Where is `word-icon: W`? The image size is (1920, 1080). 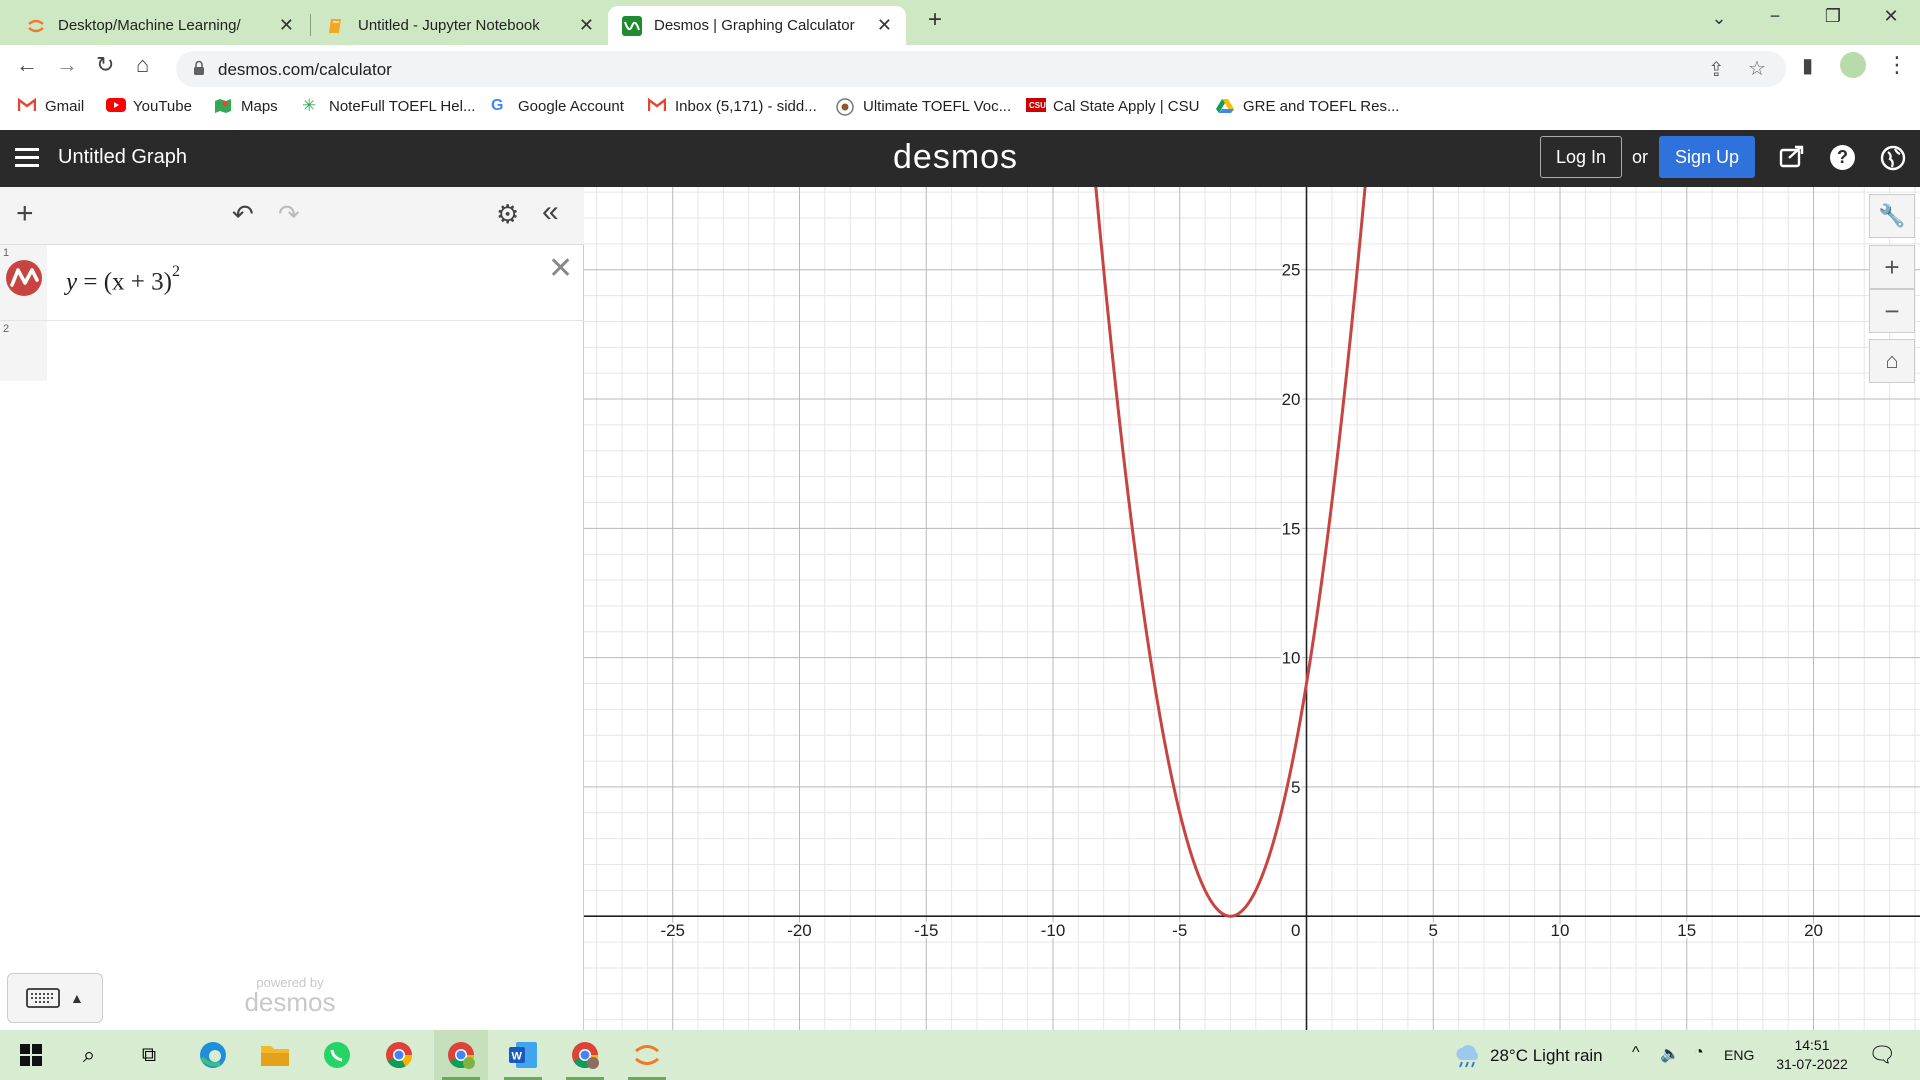
word-icon: W is located at coordinates (523, 1055).